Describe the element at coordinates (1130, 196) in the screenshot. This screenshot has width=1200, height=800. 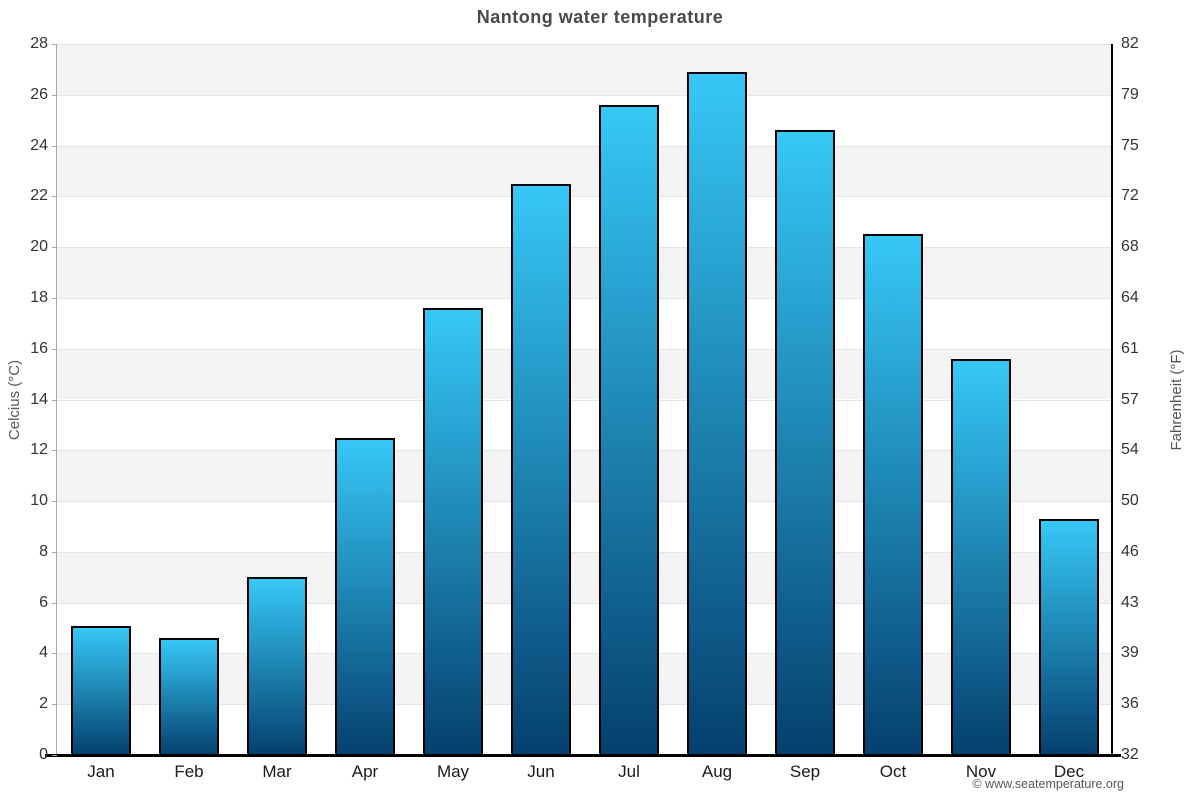
I see `ytick-fahrenheit-72: 72` at that location.